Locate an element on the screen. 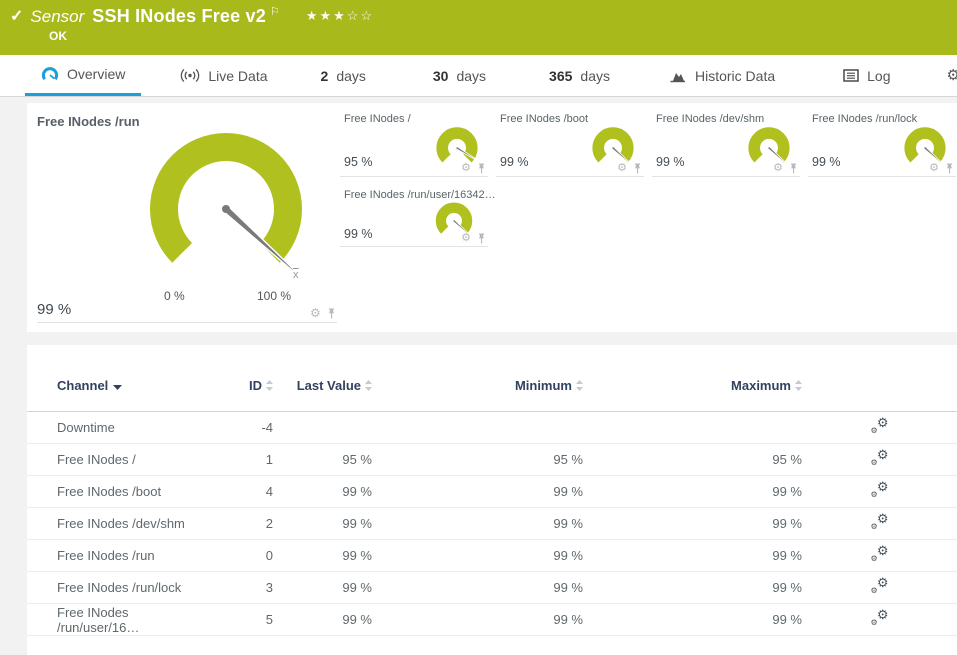 This screenshot has height=655, width=957. channel-name: Free INodes /dev/shm is located at coordinates (117, 523).